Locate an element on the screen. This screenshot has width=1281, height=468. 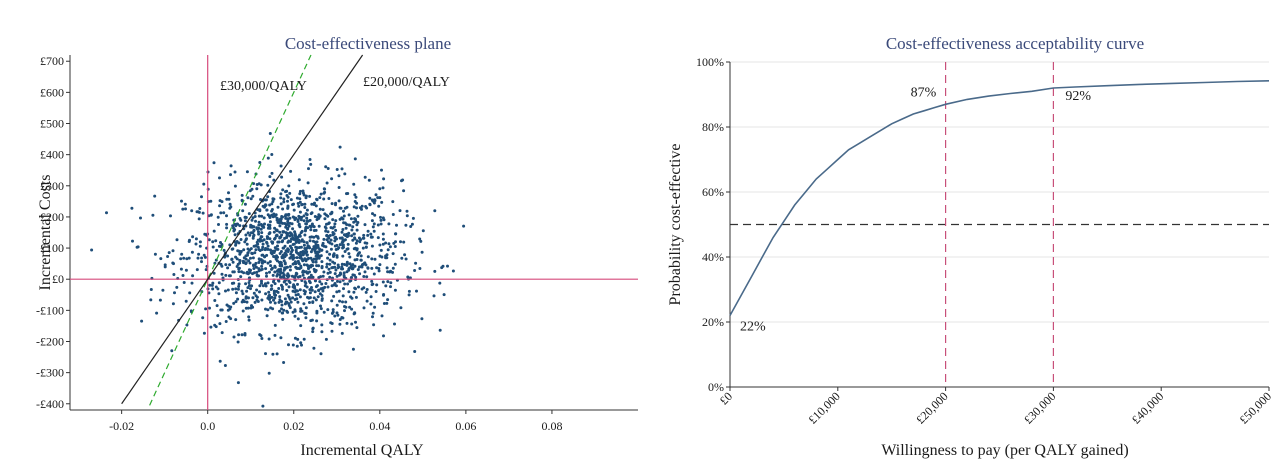
y-axis-label: Probability cost-effective is located at coordinates (675, 225).